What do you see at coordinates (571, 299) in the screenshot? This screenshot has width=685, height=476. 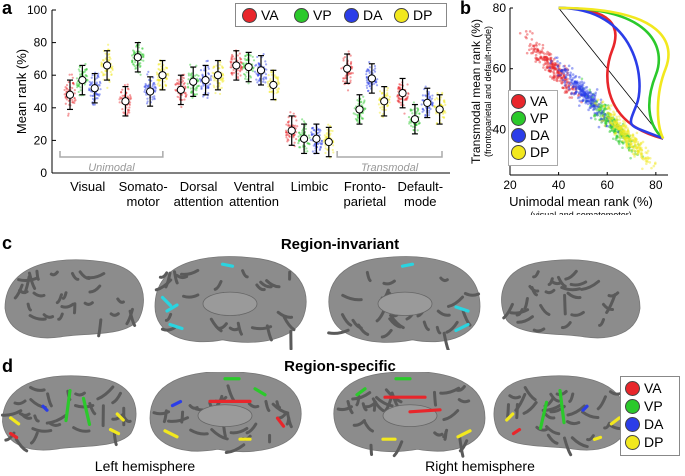 I see `brain-outline` at bounding box center [571, 299].